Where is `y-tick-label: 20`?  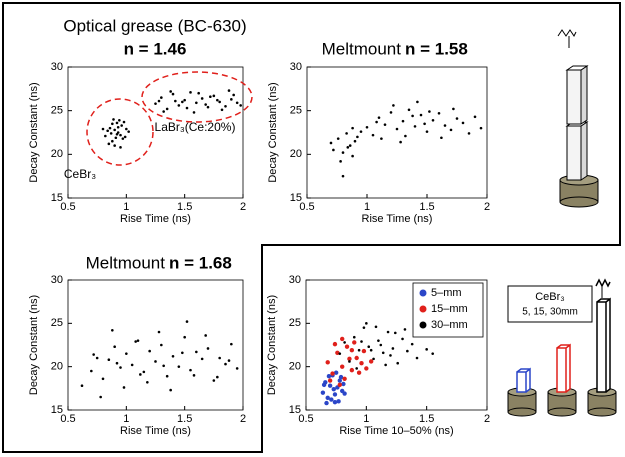 y-tick-label: 20 is located at coordinates (57, 367).